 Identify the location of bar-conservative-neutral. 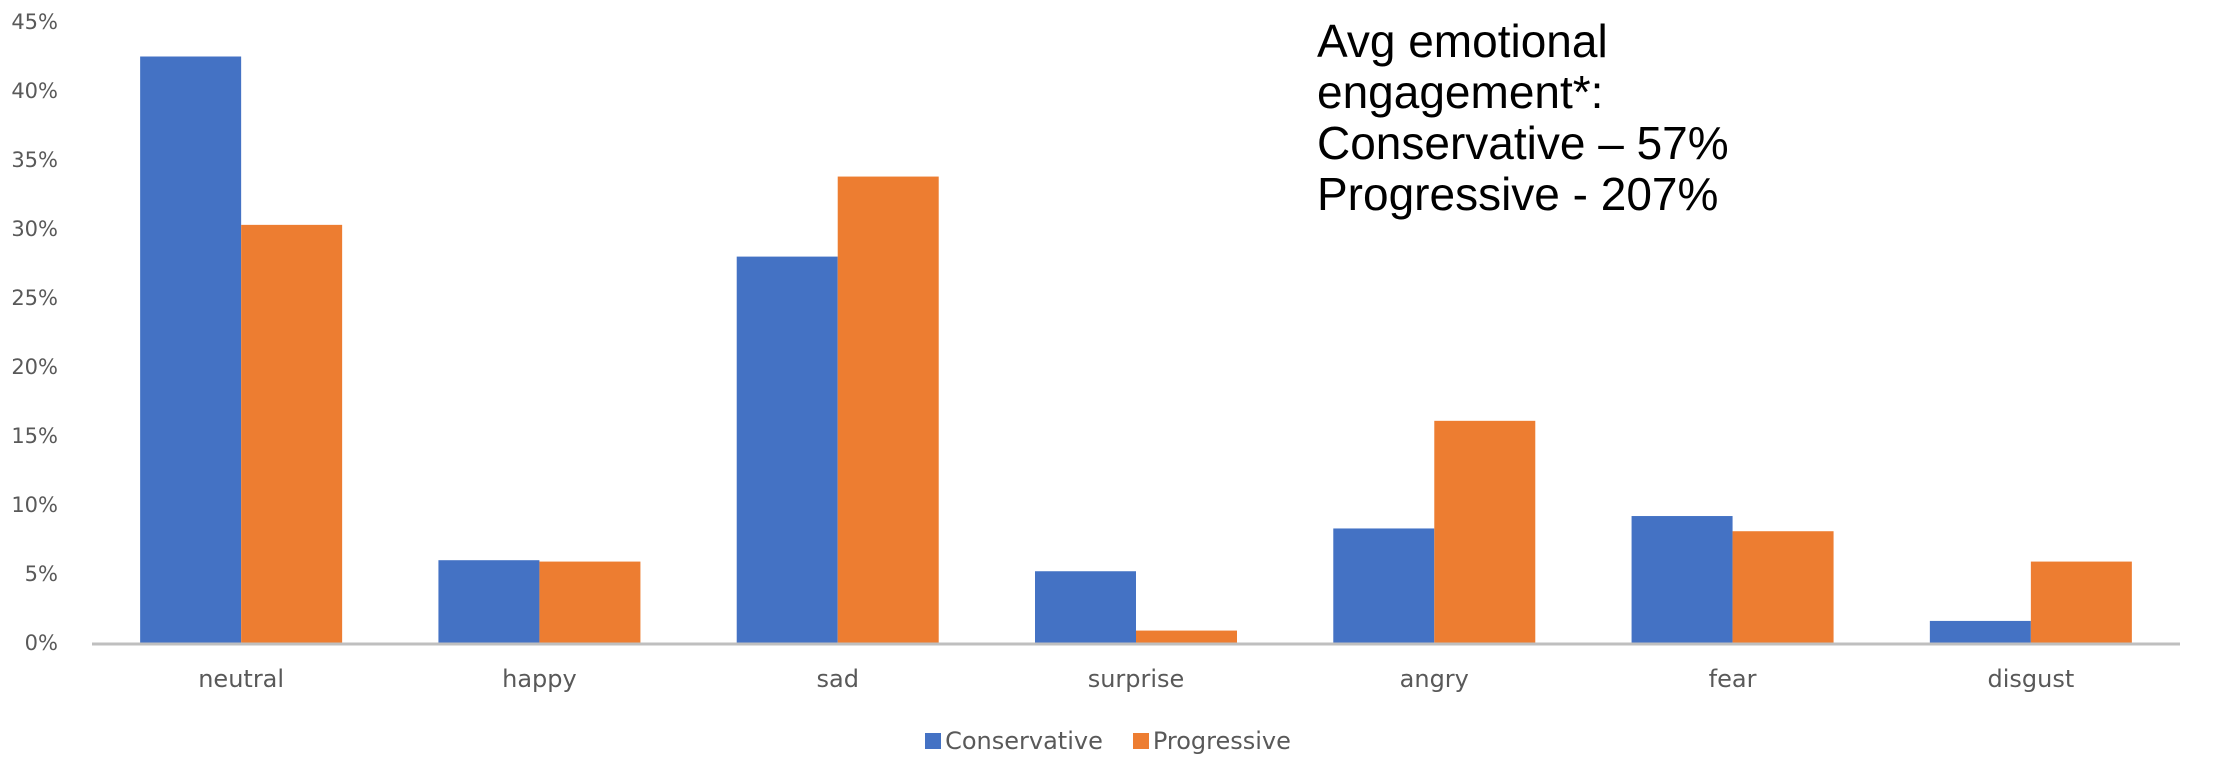
(191, 349).